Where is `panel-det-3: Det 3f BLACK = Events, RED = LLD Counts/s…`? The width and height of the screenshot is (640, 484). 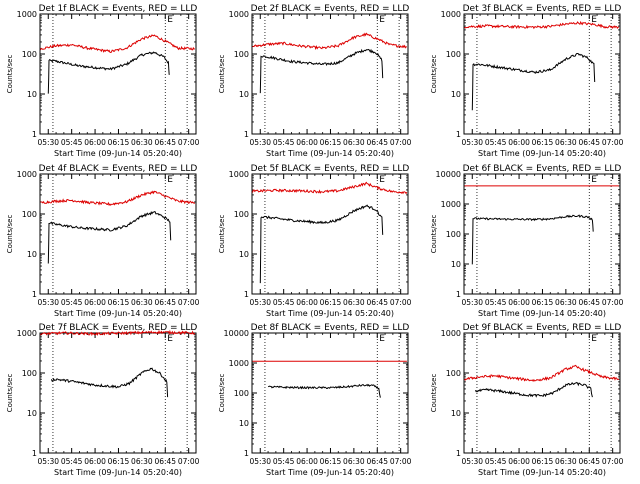 panel-det-3: Det 3f BLACK = Events, RED = LLD Counts/s… is located at coordinates (527, 81).